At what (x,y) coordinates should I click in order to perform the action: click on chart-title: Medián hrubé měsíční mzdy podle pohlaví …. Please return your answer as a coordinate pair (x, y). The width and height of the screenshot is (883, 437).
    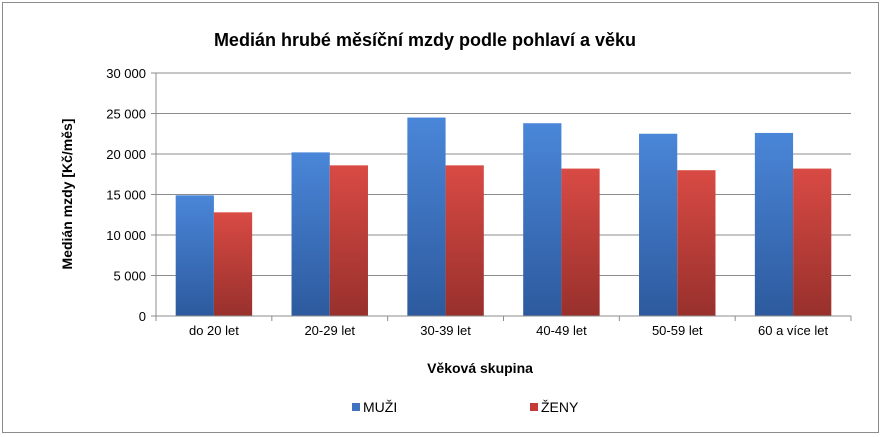
    Looking at the image, I should click on (425, 40).